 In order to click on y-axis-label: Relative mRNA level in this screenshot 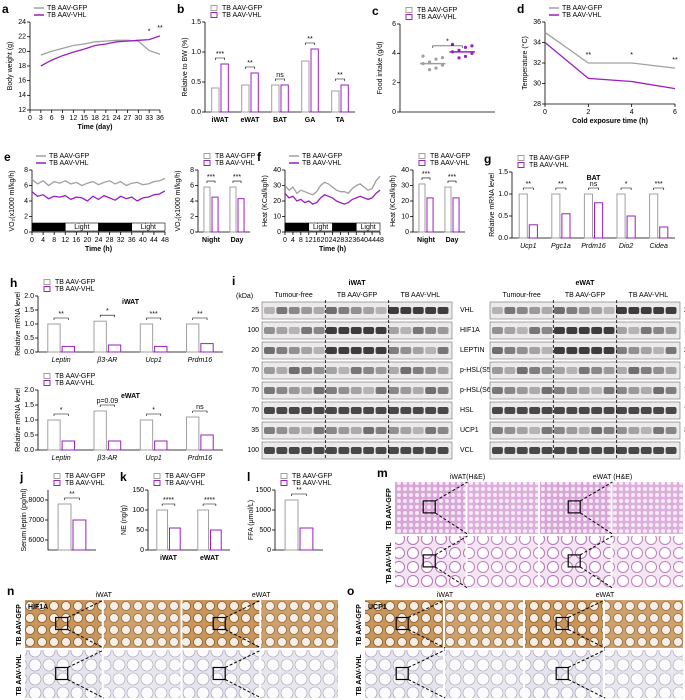, I will do `click(18, 420)`.